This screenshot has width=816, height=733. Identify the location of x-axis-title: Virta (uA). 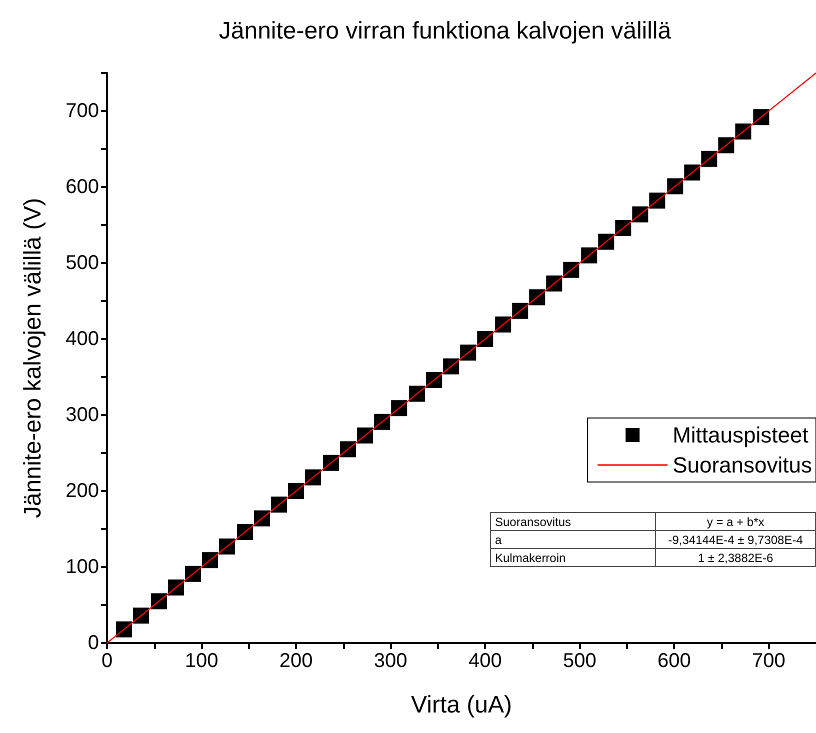
(461, 705).